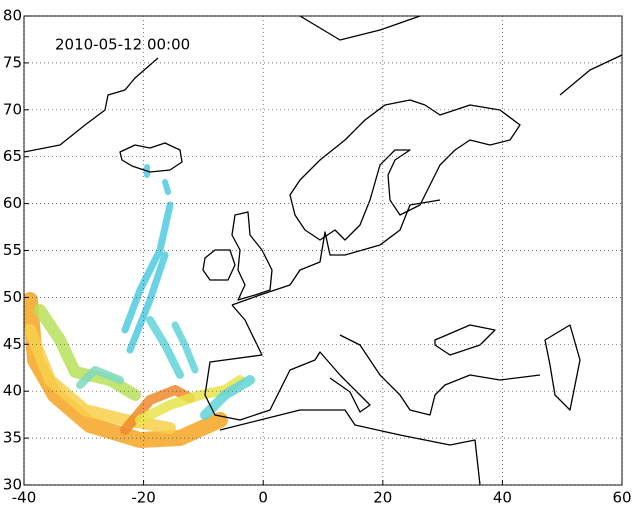 The image size is (636, 507). I want to click on x-tick-label: 40, so click(502, 498).